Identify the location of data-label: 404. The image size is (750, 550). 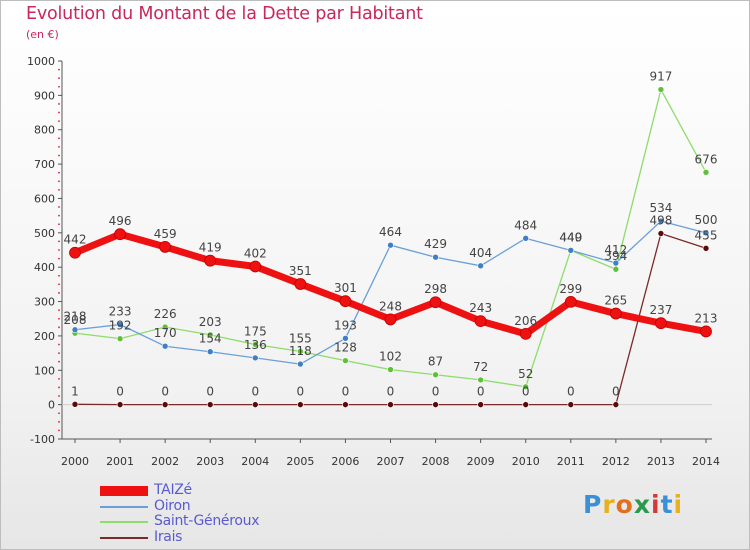
(480, 253).